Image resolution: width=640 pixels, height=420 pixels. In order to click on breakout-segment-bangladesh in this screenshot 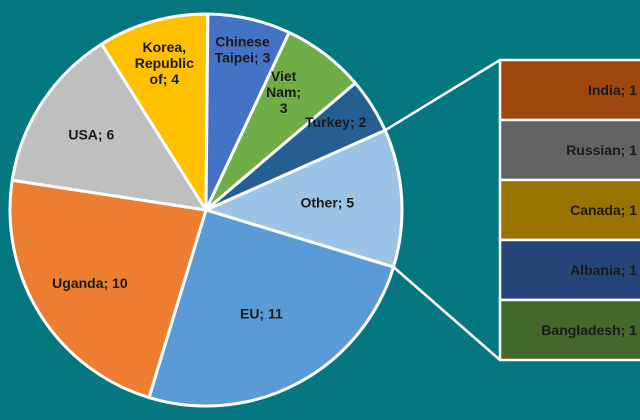, I will do `click(569, 330)`.